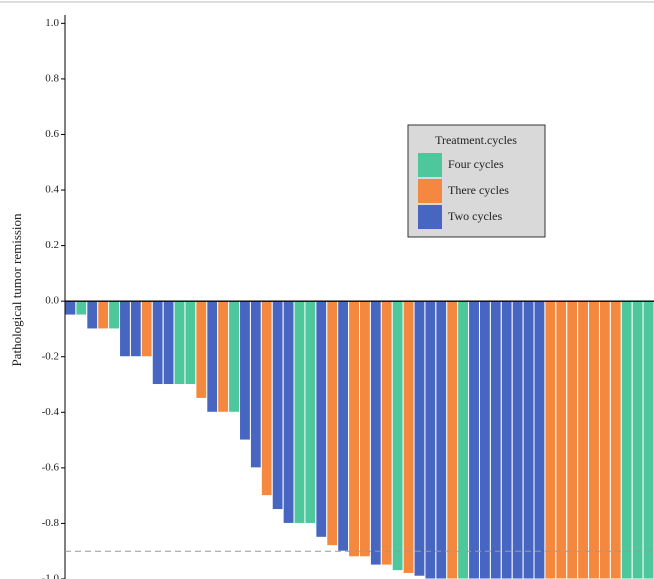  I want to click on y-tick-label: 0.4, so click(52, 190).